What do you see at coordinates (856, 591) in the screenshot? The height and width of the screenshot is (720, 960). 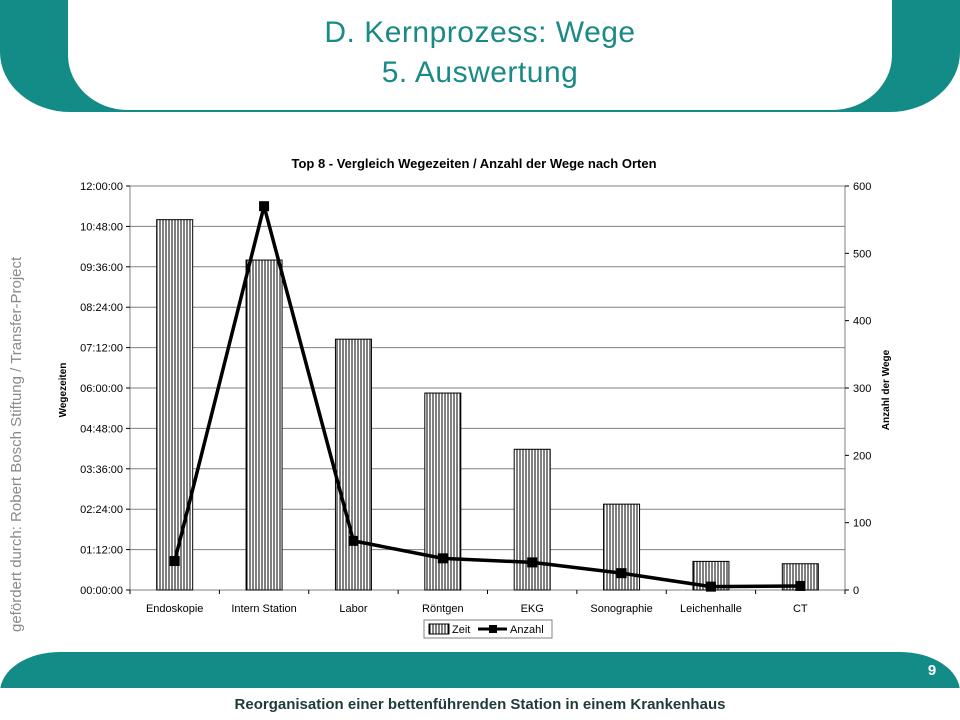 I see `y2-tick-label: 0` at bounding box center [856, 591].